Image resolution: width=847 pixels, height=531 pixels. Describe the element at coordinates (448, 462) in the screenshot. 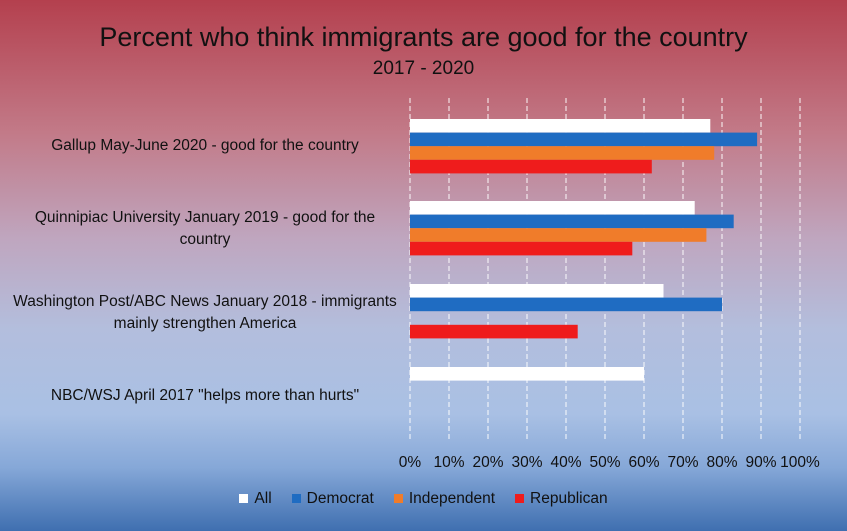

I see `x-tick-label: 10%` at that location.